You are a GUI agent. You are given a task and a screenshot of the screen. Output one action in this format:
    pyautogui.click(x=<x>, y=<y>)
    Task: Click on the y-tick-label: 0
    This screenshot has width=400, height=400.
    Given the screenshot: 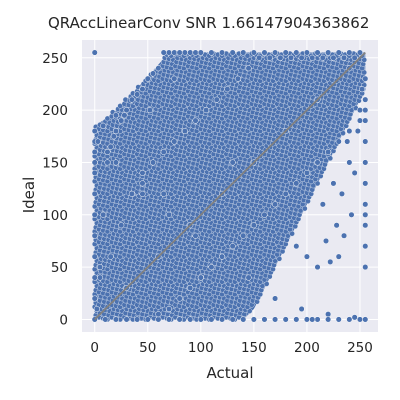 What is the action you would take?
    pyautogui.click(x=63, y=320)
    